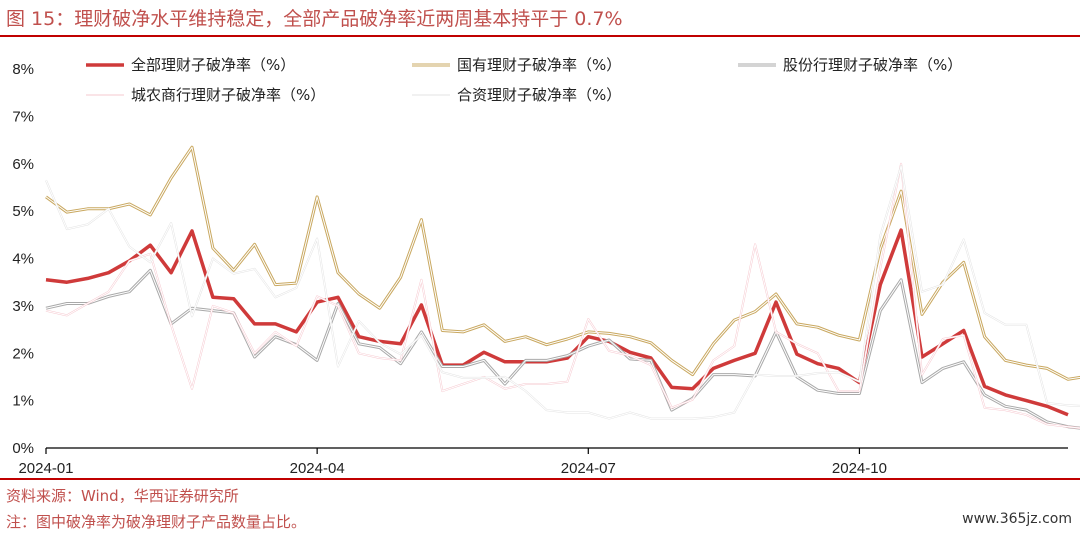 The height and width of the screenshot is (535, 1080). What do you see at coordinates (23, 401) in the screenshot?
I see `y-tick-label: 1%` at bounding box center [23, 401].